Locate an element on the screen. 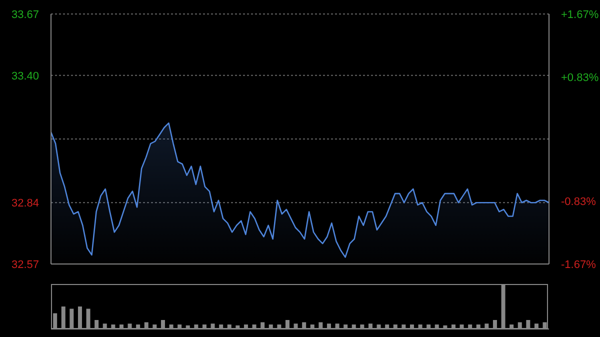 This screenshot has height=337, width=600. y2-tick-label: +1.67% is located at coordinates (580, 15).